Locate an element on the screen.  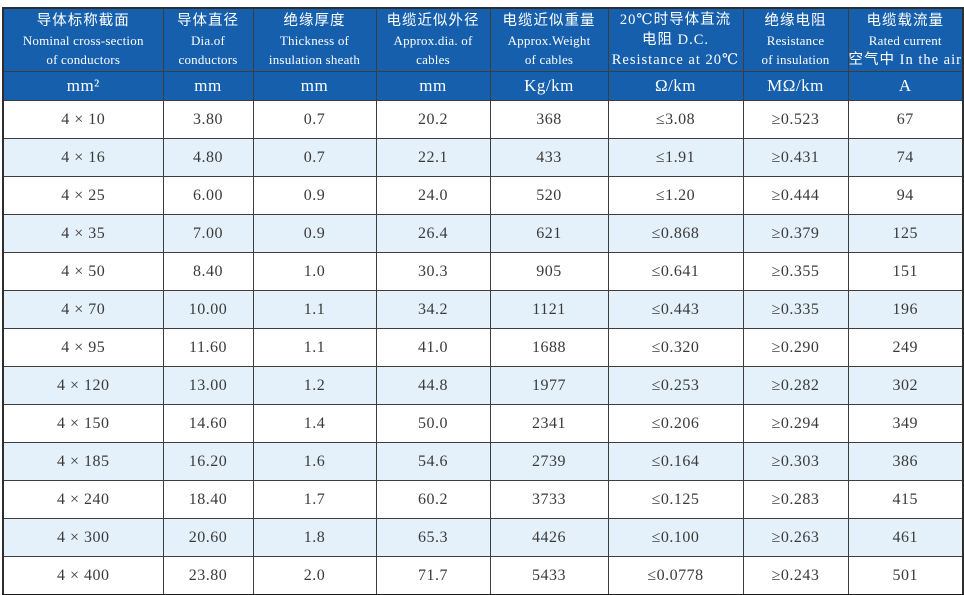
column-header-8: 电缆载流量 Rated current 空气中 In the air is located at coordinates (905, 39).